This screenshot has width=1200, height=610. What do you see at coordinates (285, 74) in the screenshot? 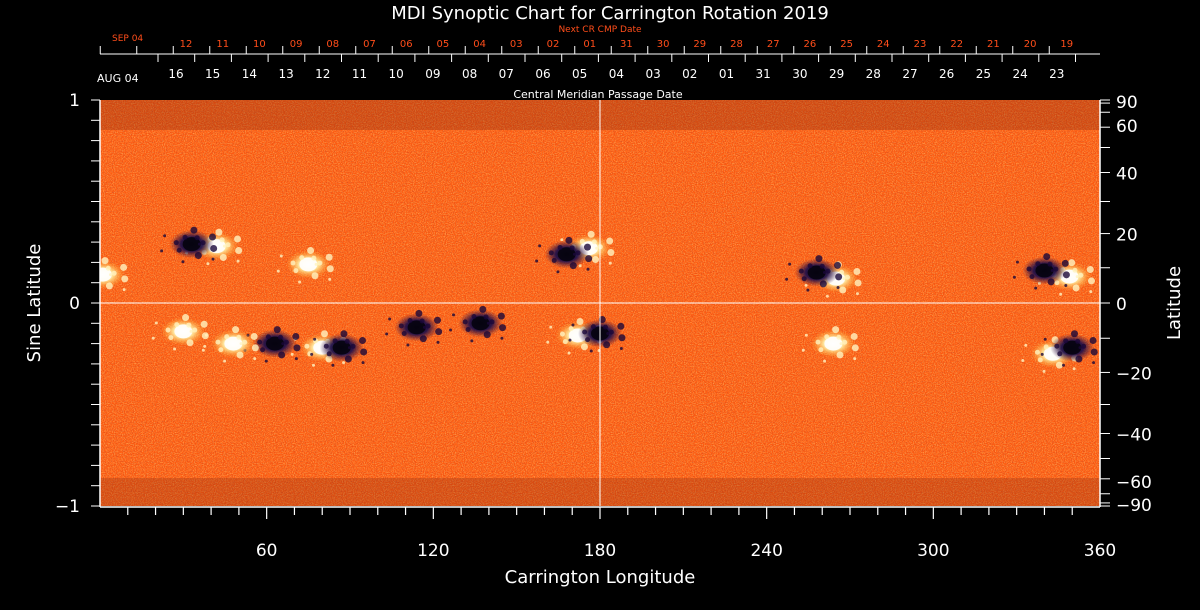
I see `cmp-date-label: 13` at bounding box center [285, 74].